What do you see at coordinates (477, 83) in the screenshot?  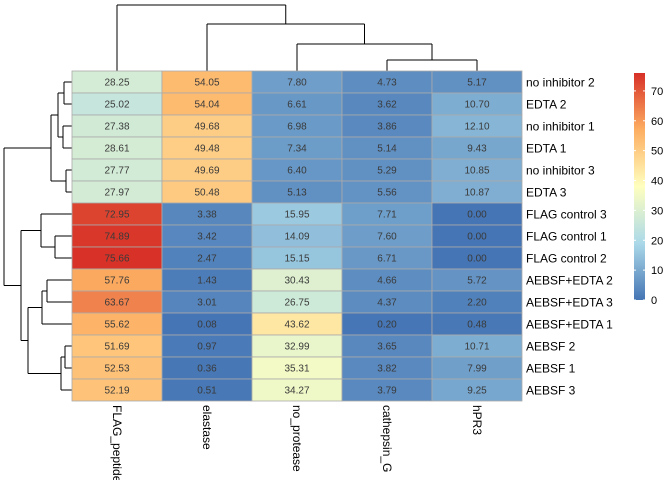 I see `cell-value-label: 5.17` at bounding box center [477, 83].